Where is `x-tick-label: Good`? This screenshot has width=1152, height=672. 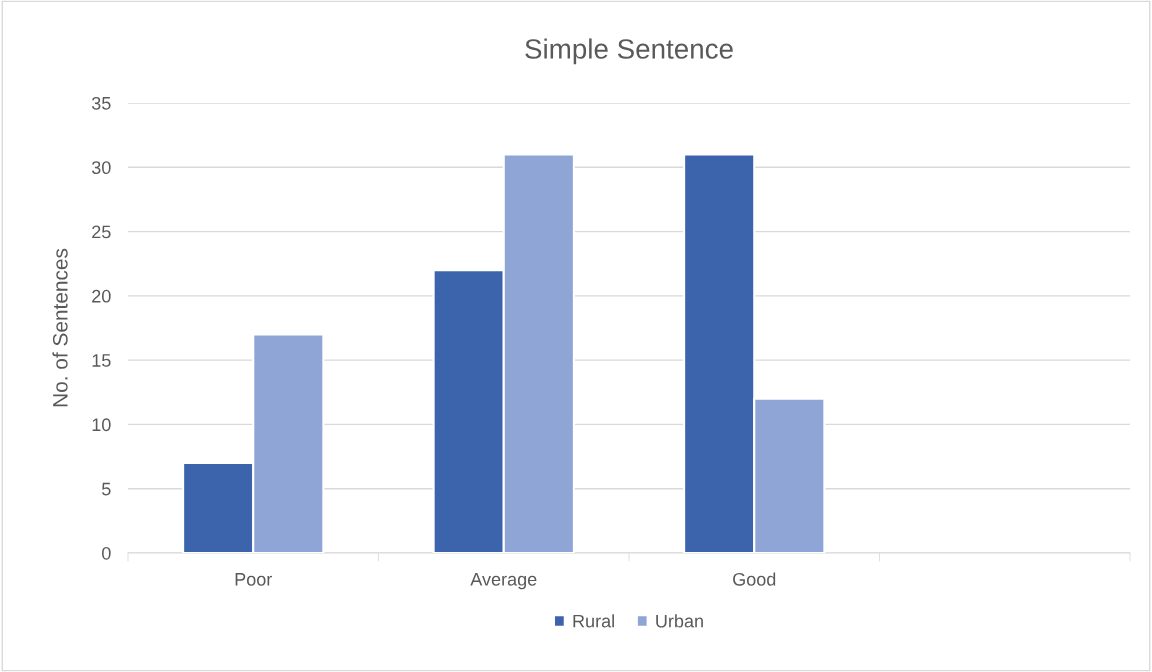
x-tick-label: Good is located at coordinates (754, 579).